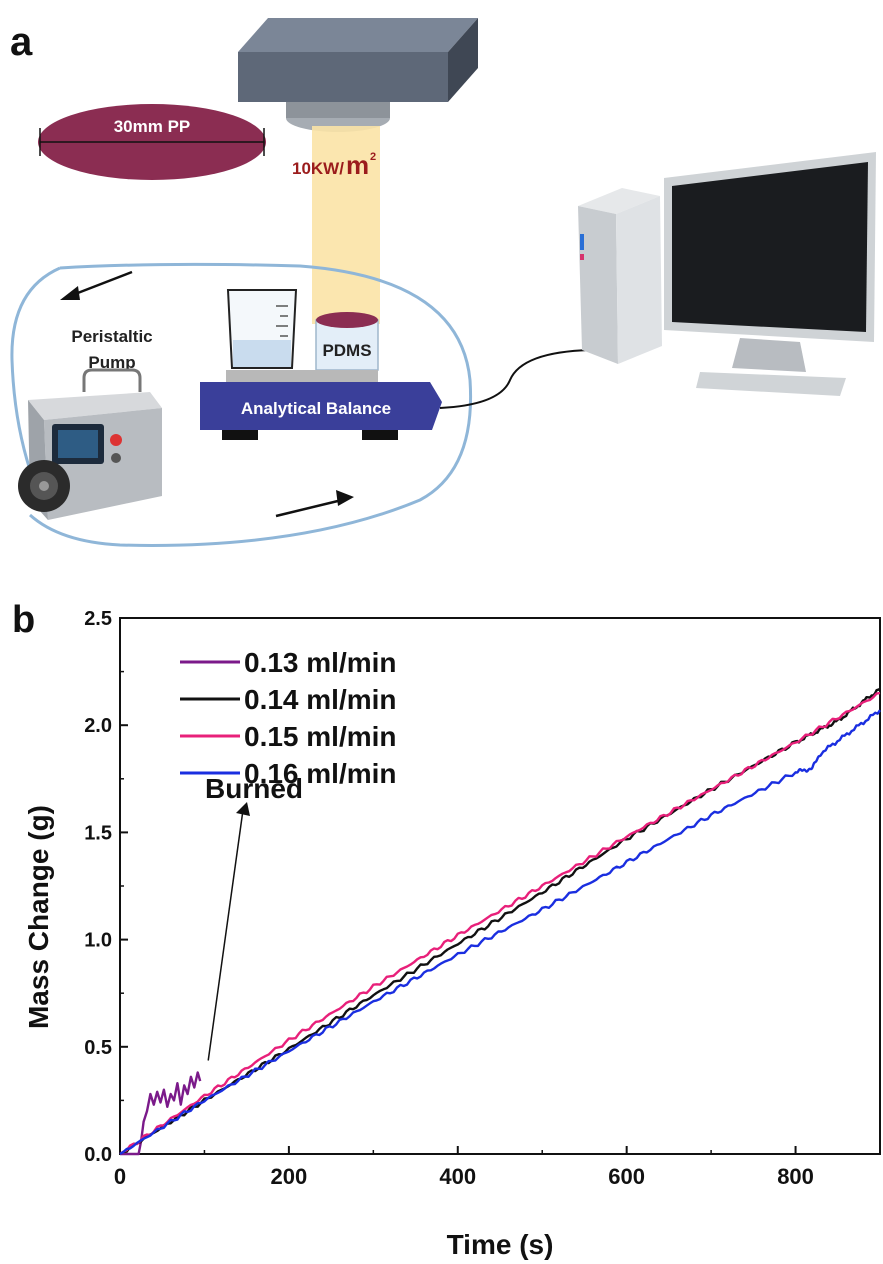  What do you see at coordinates (262, 329) in the screenshot?
I see `beaker` at bounding box center [262, 329].